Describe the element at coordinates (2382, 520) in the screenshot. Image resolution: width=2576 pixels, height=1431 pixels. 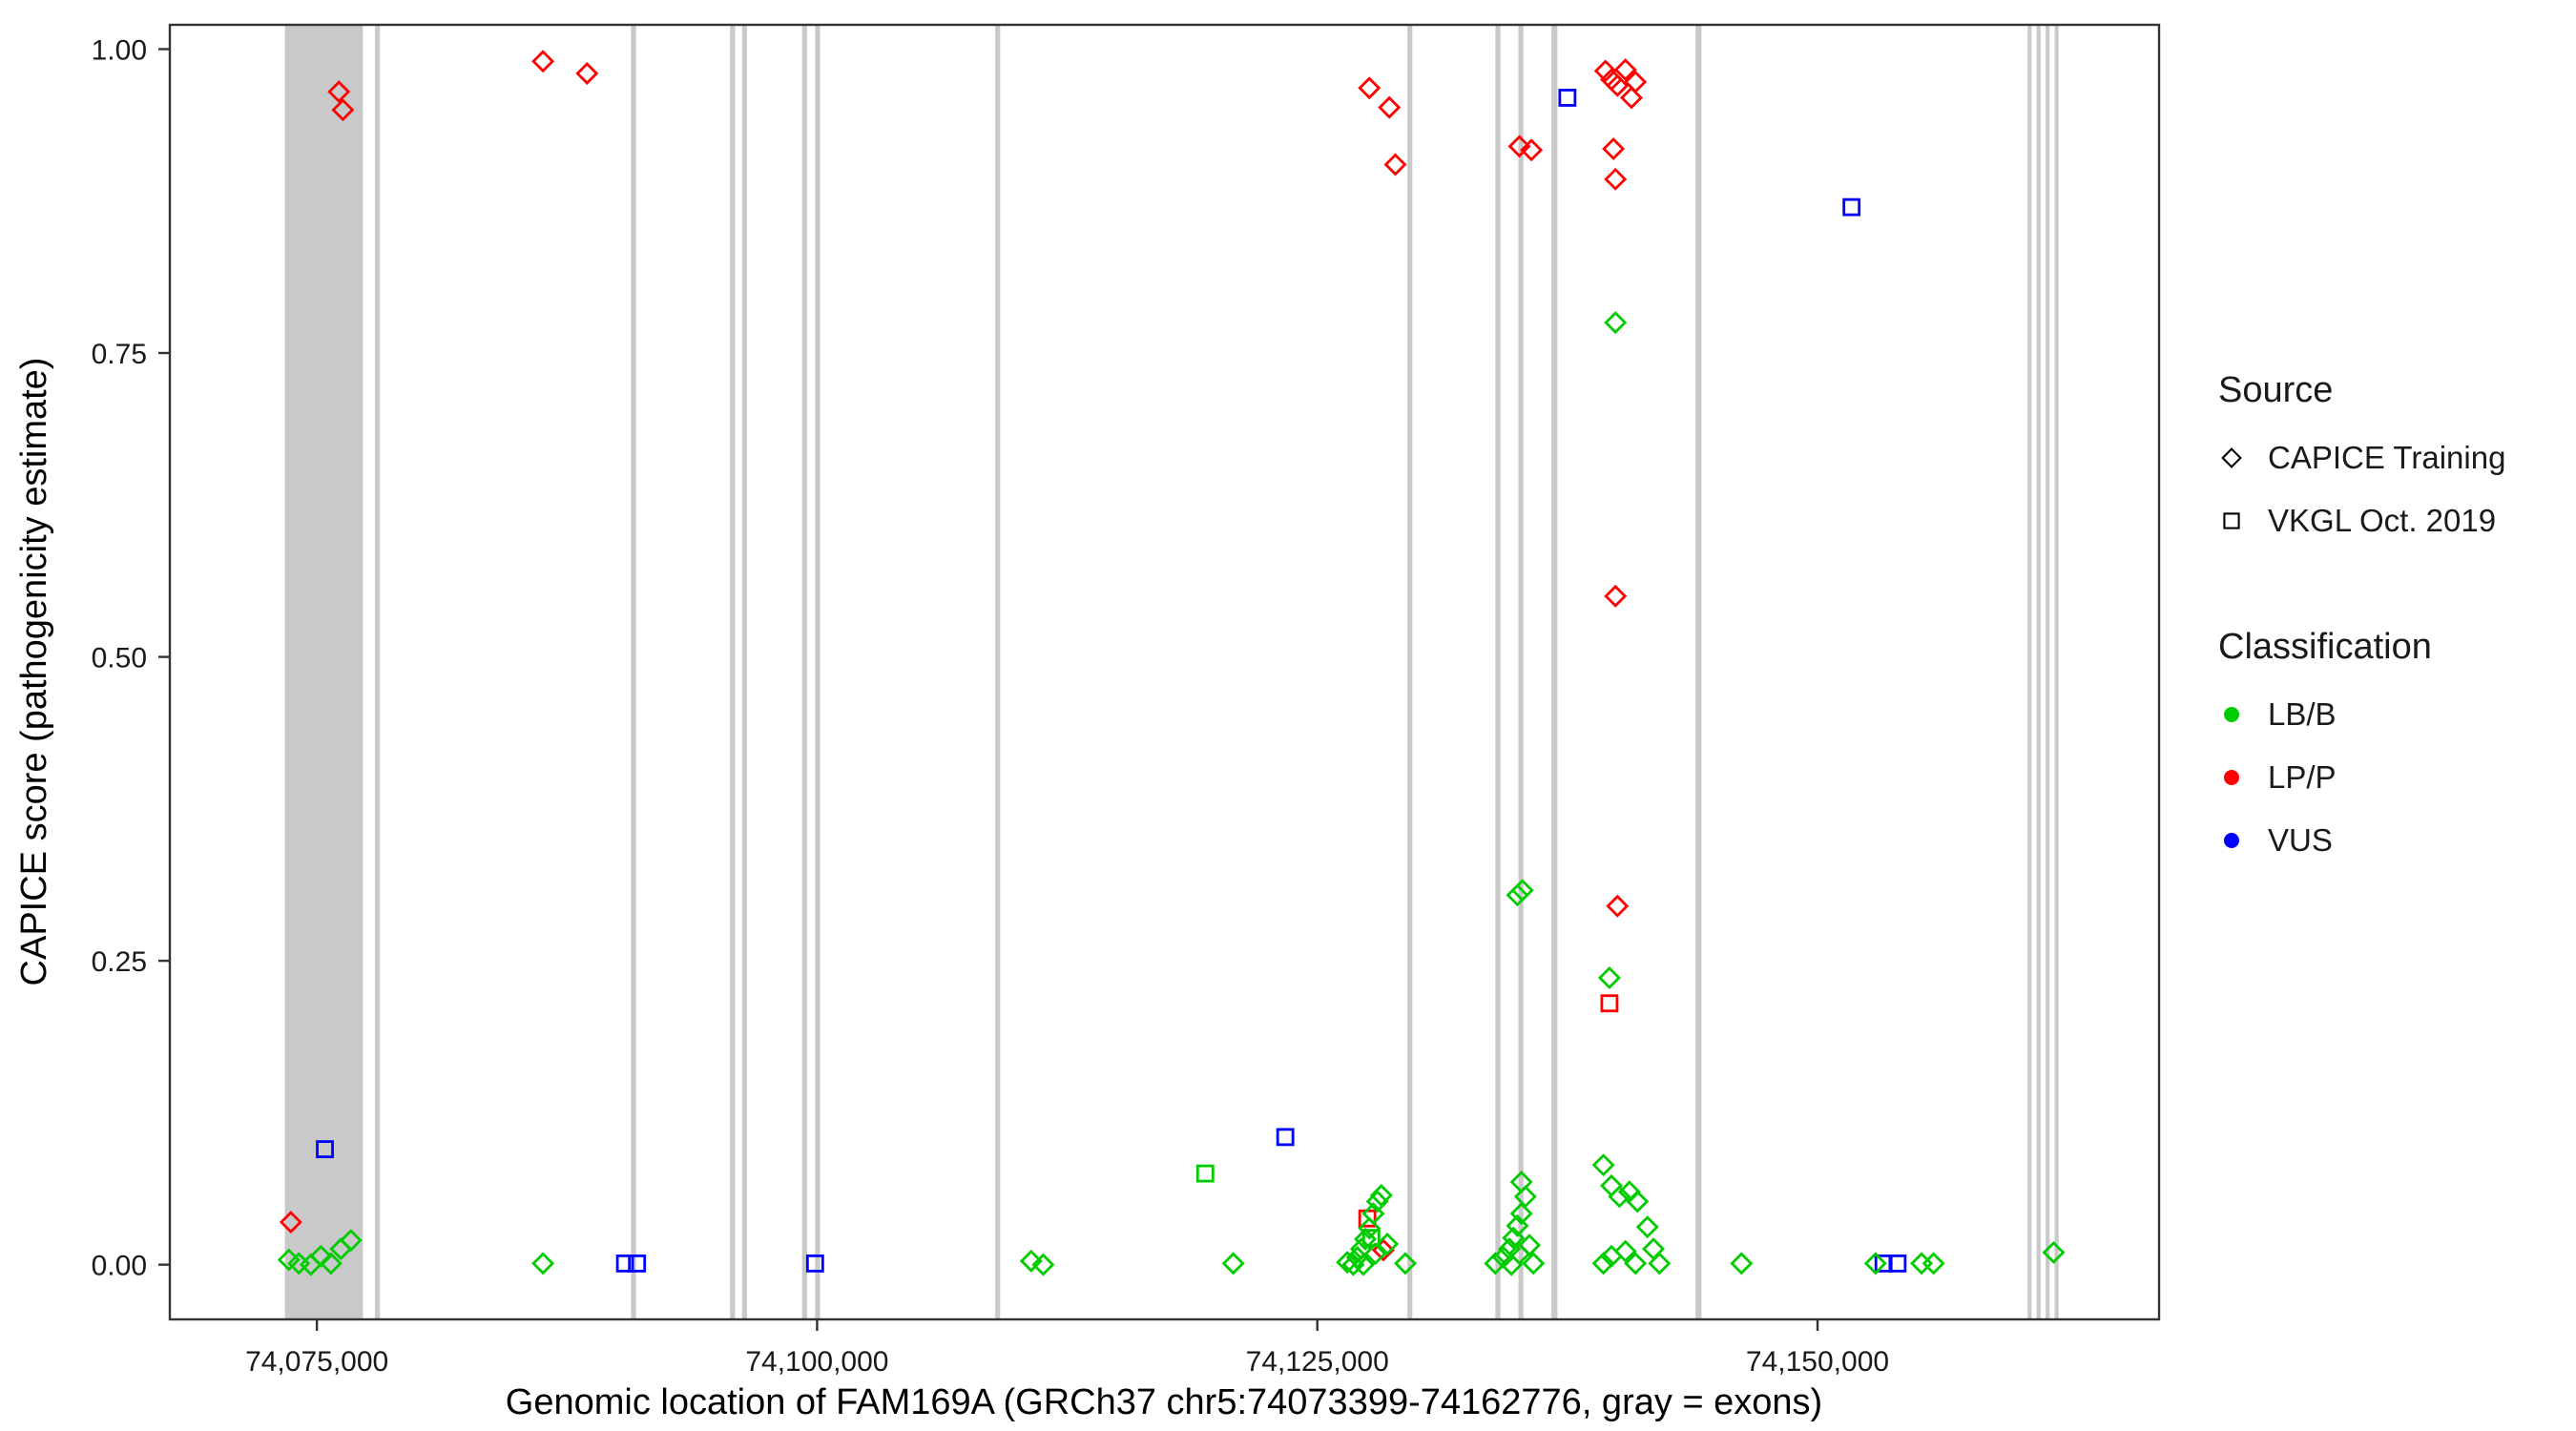
I see `legend-item-label: VKGL Oct. 2019` at that location.